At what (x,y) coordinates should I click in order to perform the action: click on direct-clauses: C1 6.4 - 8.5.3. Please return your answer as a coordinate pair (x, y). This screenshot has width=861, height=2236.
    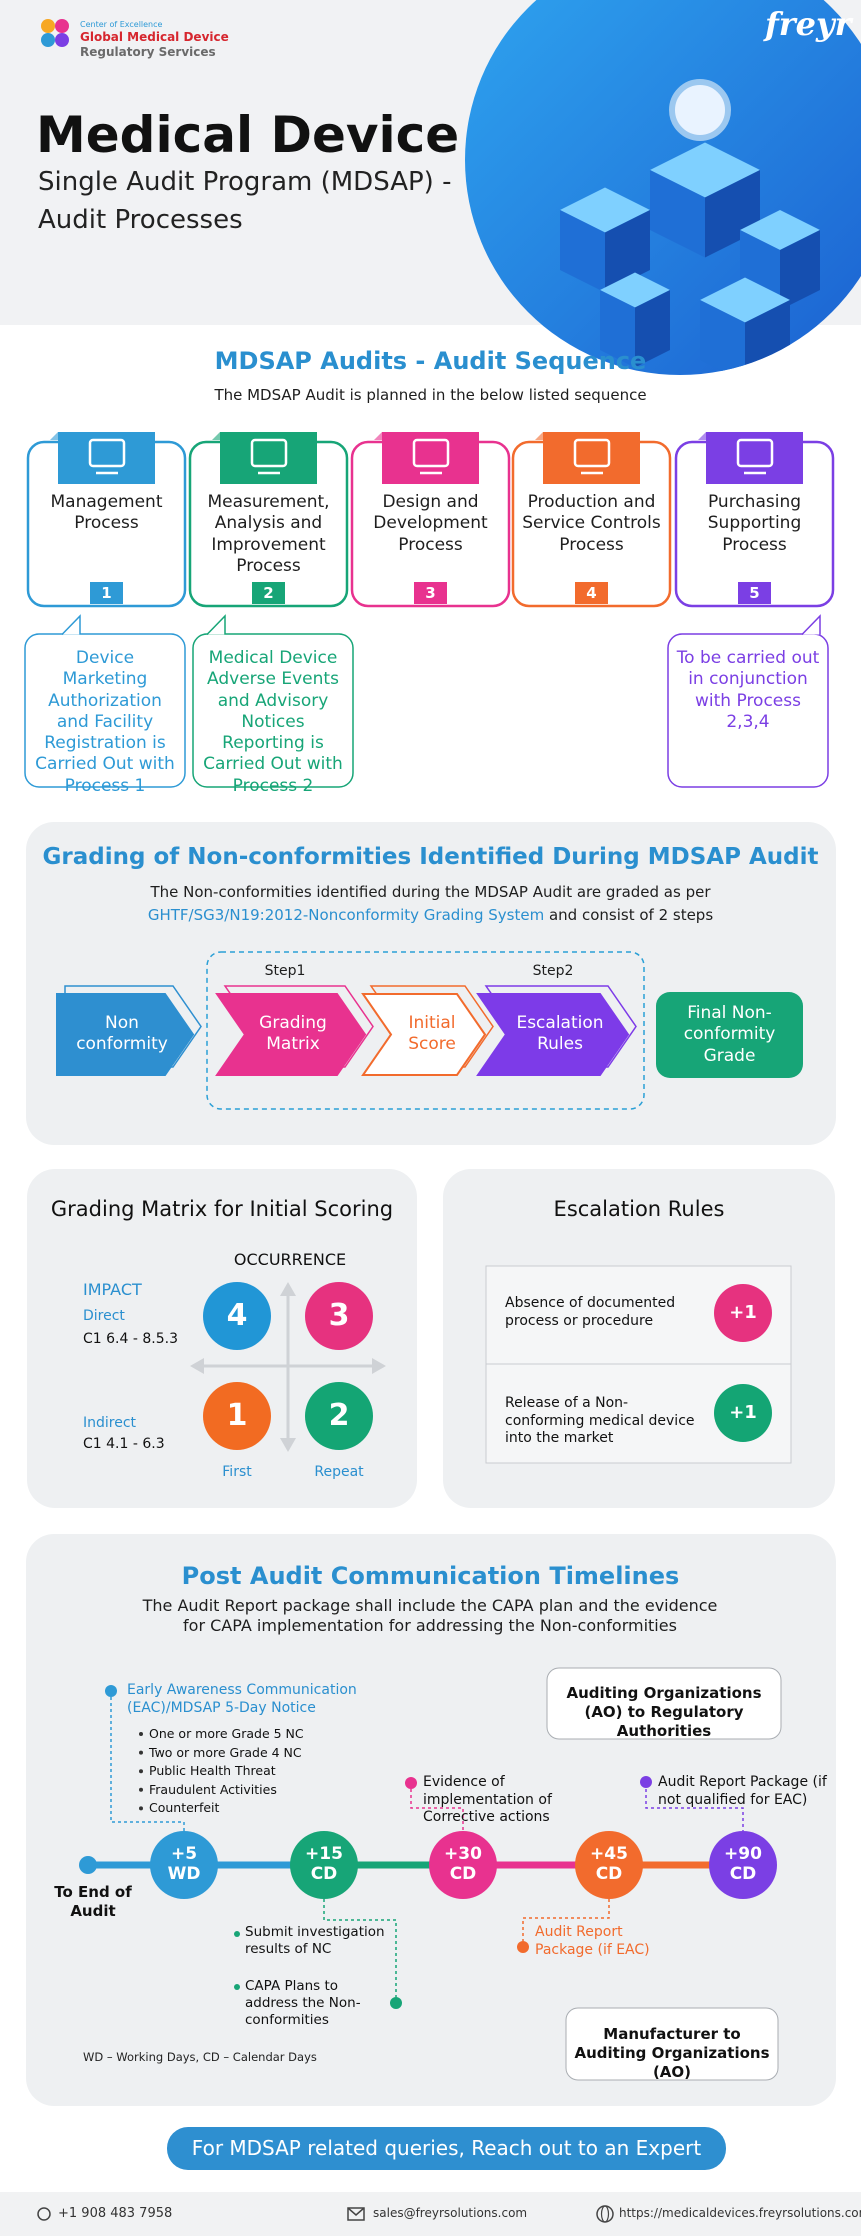
    Looking at the image, I should click on (130, 1339).